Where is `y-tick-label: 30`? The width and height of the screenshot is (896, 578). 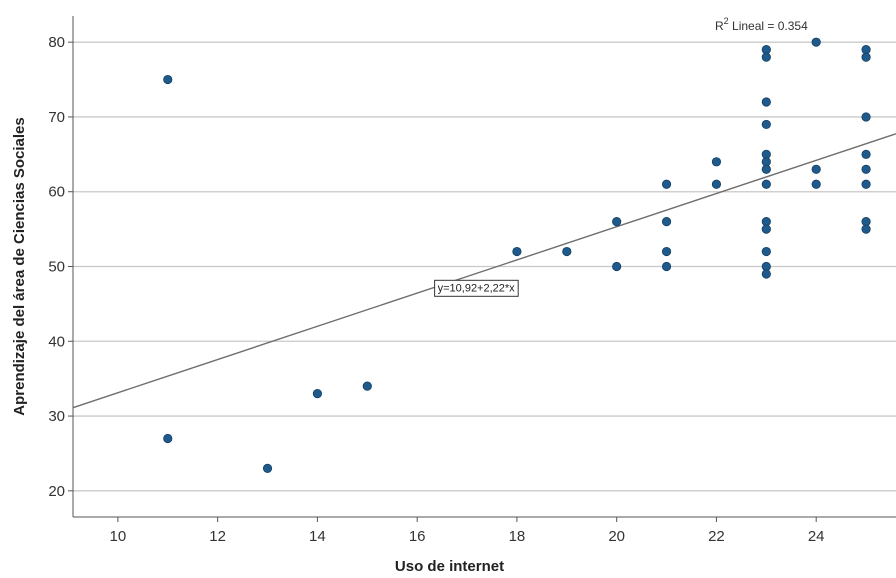 y-tick-label: 30 is located at coordinates (56, 416).